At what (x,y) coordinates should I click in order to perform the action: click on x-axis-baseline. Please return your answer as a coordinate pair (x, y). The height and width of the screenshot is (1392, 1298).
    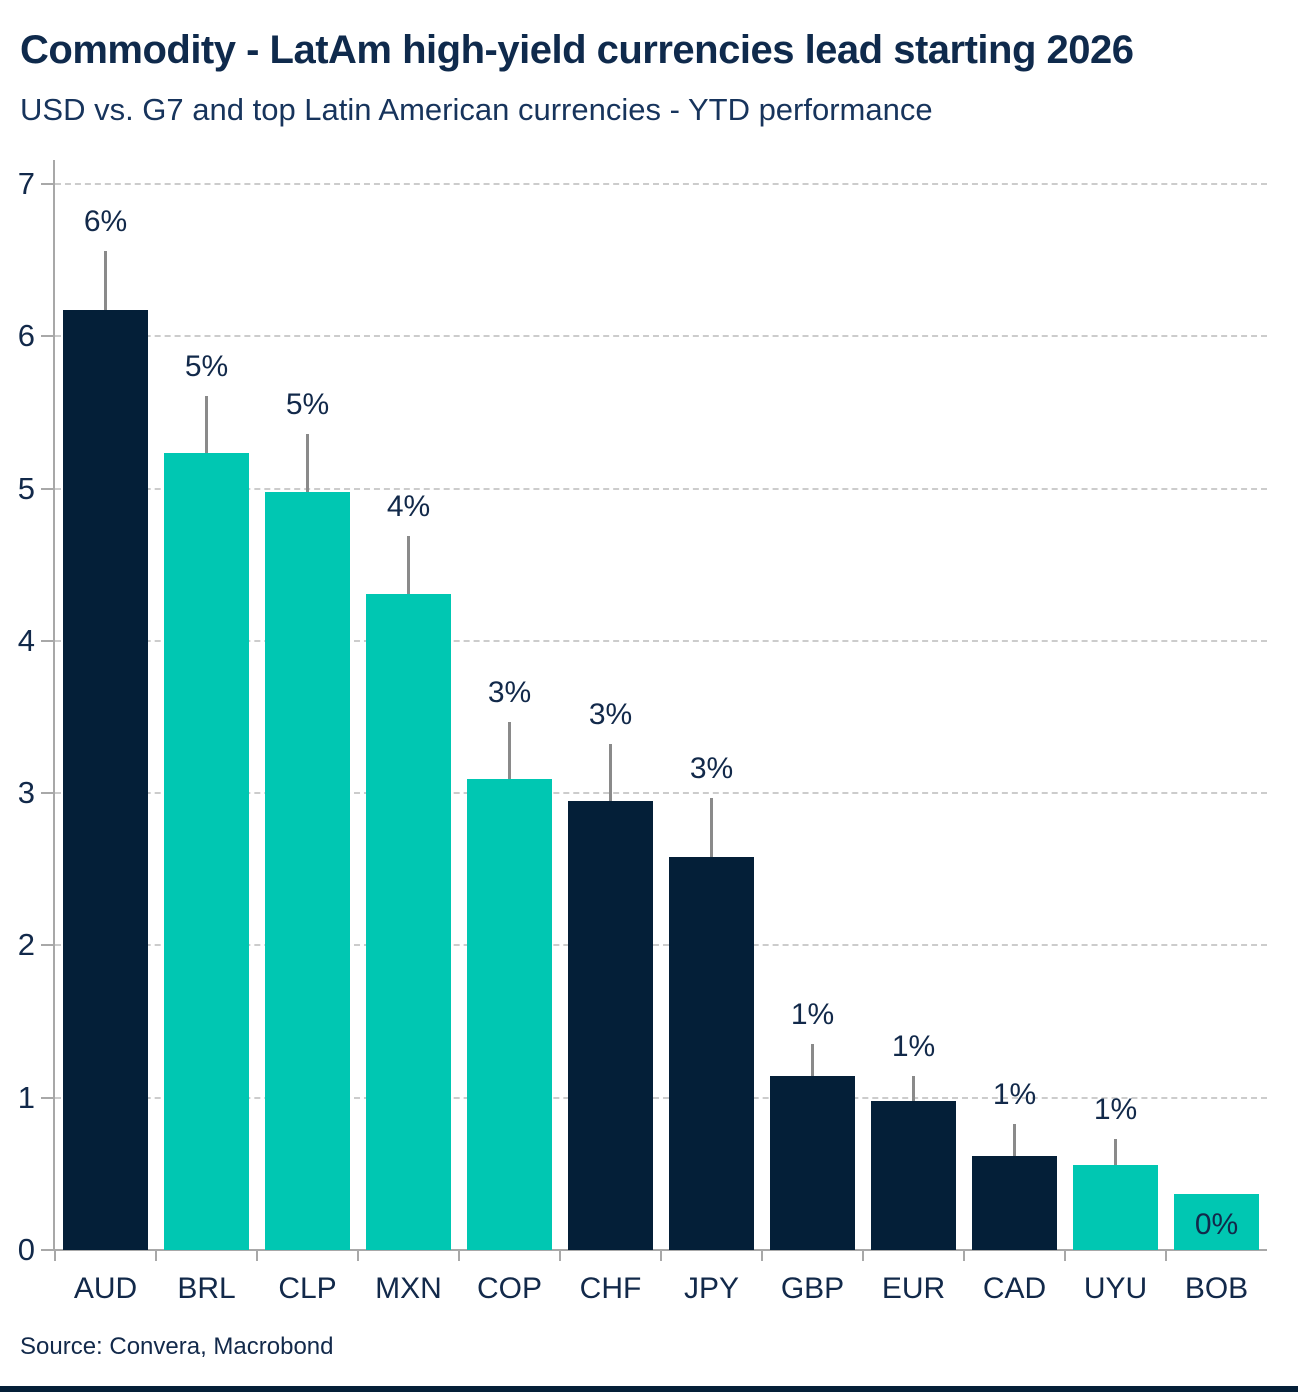
    Looking at the image, I should click on (660, 1250).